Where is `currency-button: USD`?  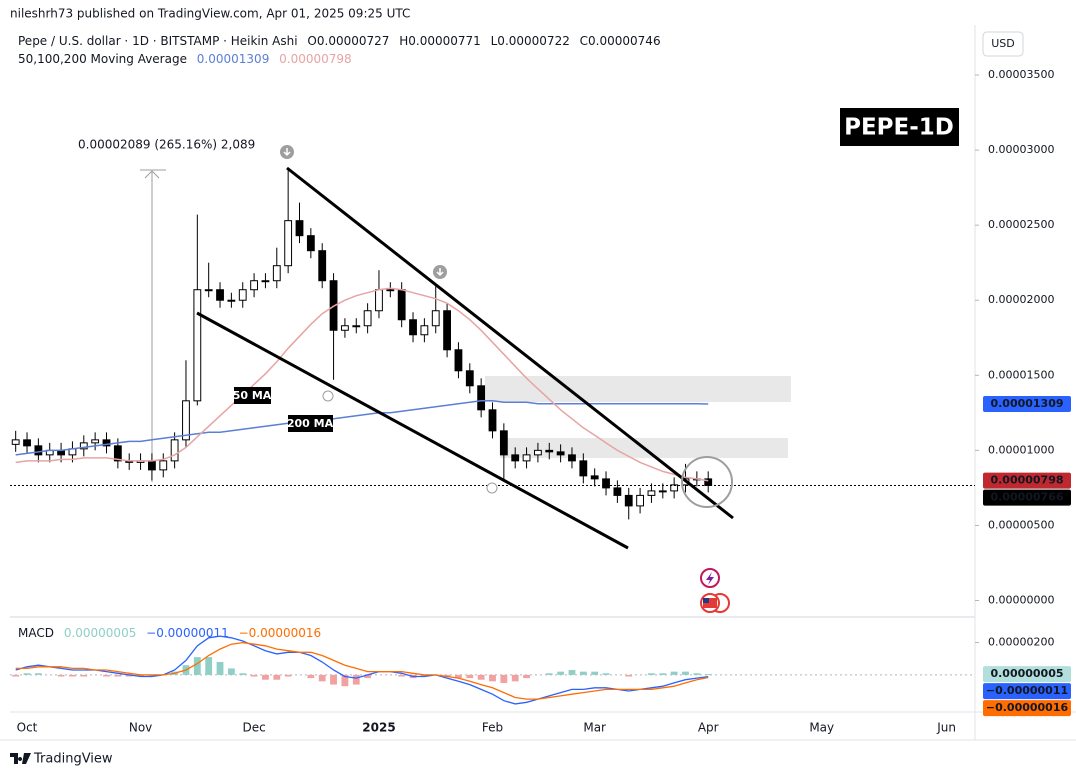
currency-button: USD is located at coordinates (1003, 44).